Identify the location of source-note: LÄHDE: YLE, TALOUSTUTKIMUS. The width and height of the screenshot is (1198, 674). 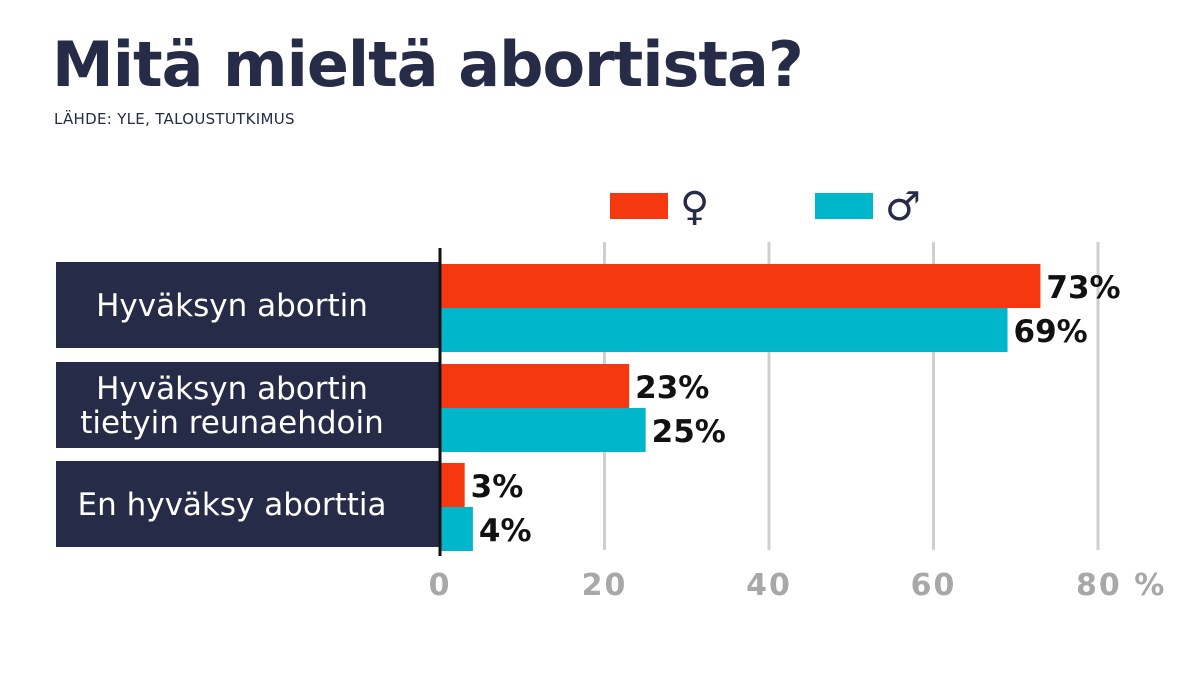
(174, 119).